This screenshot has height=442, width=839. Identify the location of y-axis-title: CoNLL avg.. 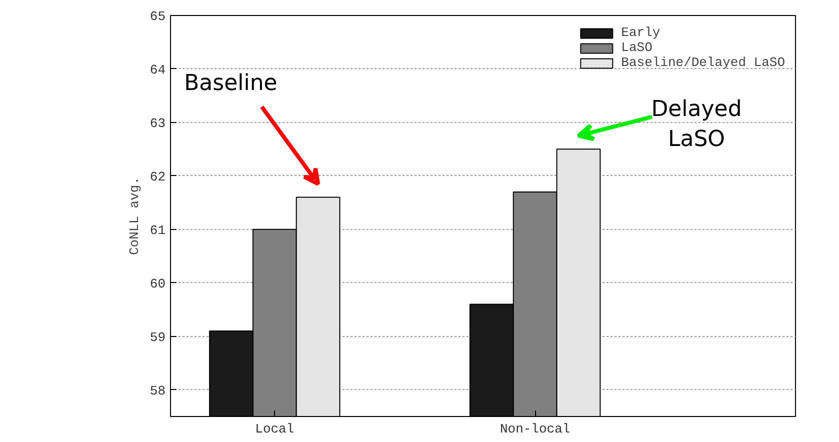
(134, 216).